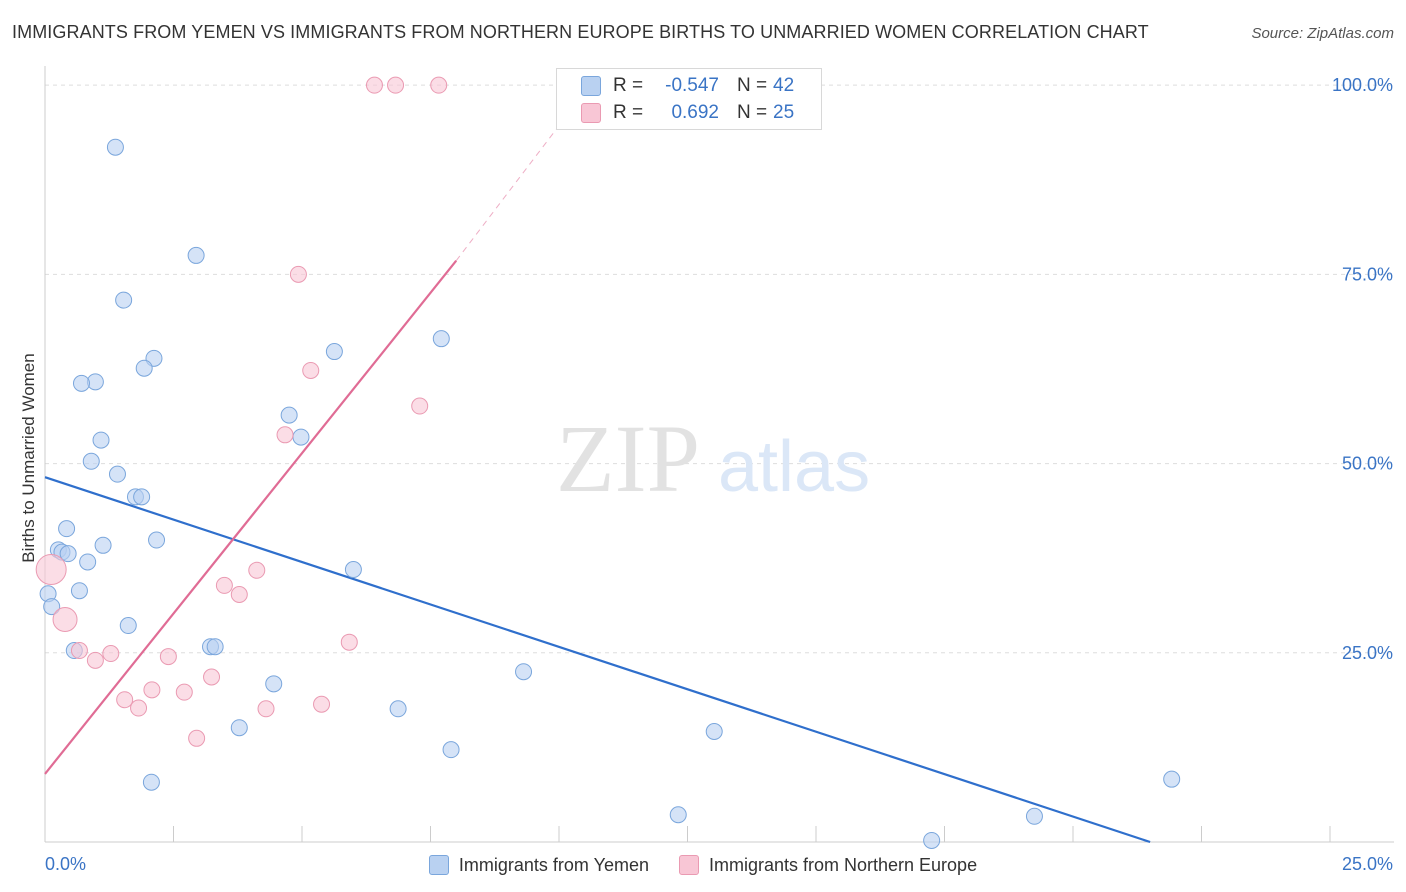 Image resolution: width=1406 pixels, height=892 pixels. What do you see at coordinates (1367, 464) in the screenshot?
I see `y-tick-label: 50.0%` at bounding box center [1367, 464].